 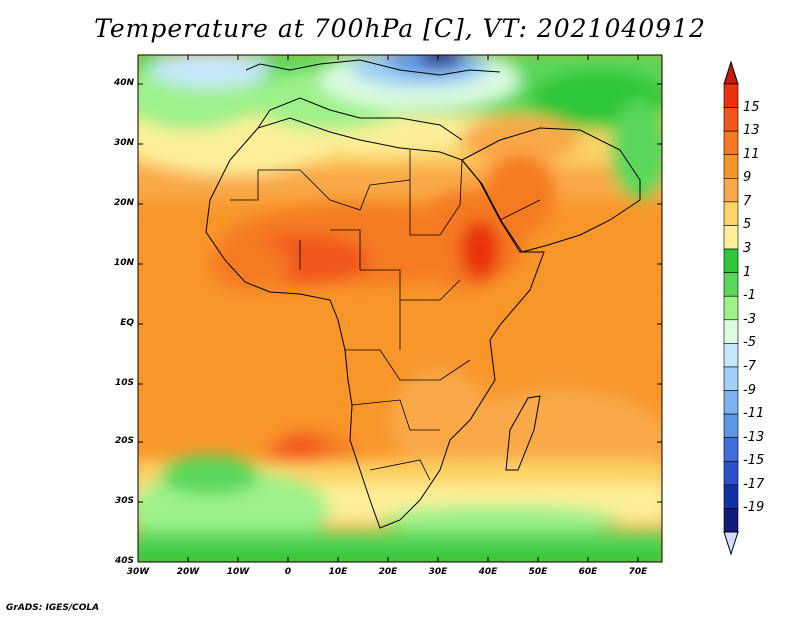 I want to click on colorbar, so click(x=731, y=308).